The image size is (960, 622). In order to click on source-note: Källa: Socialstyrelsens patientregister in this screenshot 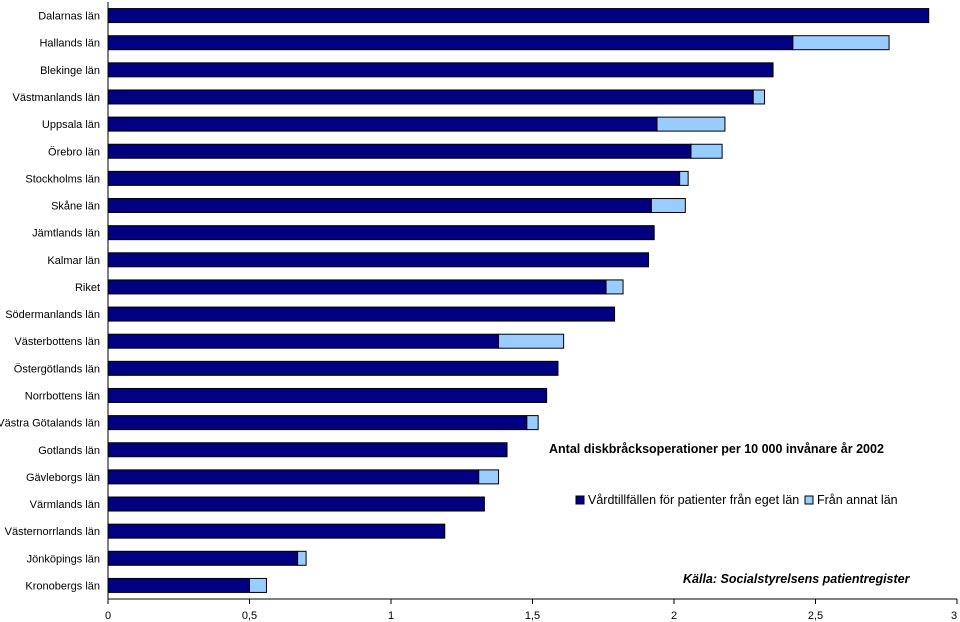, I will do `click(797, 579)`.